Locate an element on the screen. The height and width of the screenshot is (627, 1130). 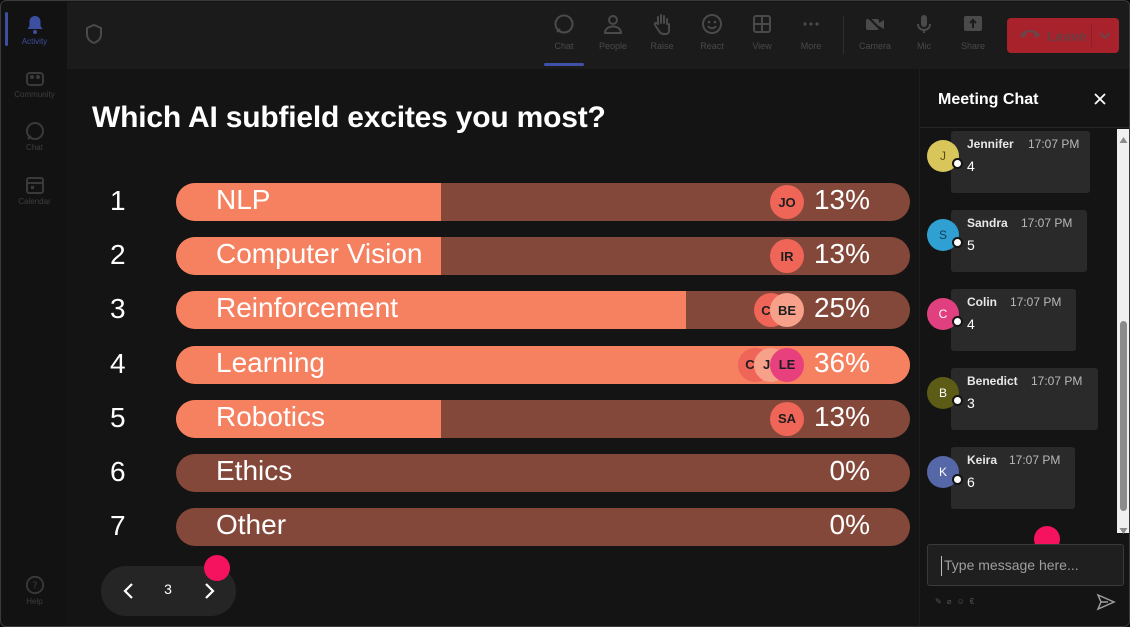
voter-avatar: JO is located at coordinates (787, 202).